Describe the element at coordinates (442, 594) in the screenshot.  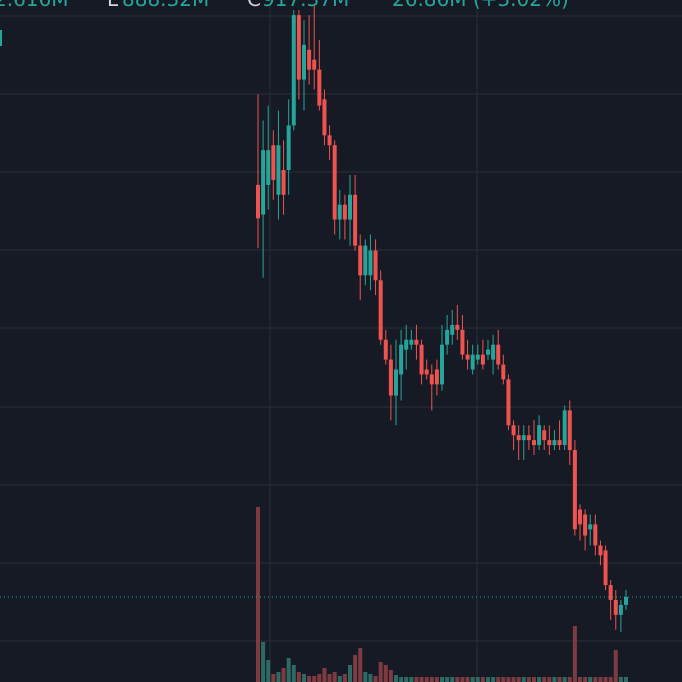
I see `volume-bars` at that location.